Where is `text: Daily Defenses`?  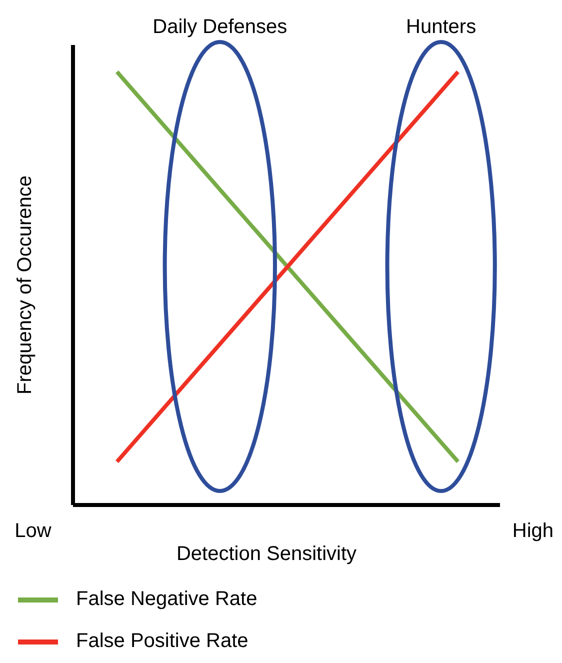
text: Daily Defenses is located at coordinates (220, 27).